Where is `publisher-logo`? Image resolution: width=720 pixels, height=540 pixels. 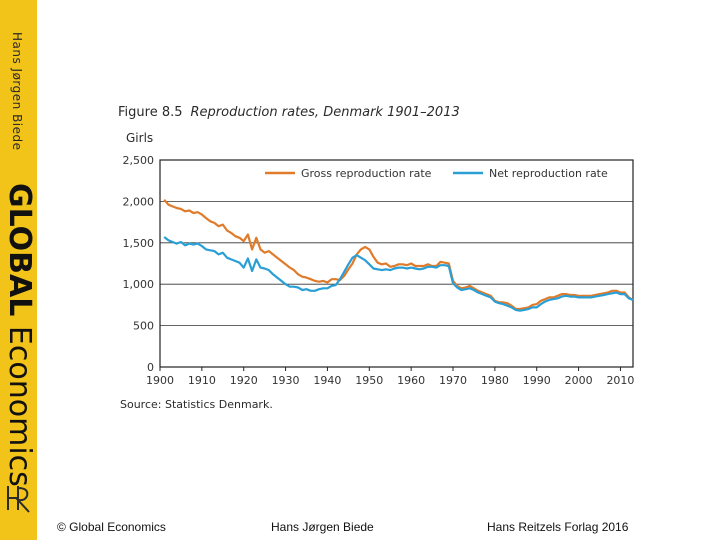
publisher-logo is located at coordinates (19, 498).